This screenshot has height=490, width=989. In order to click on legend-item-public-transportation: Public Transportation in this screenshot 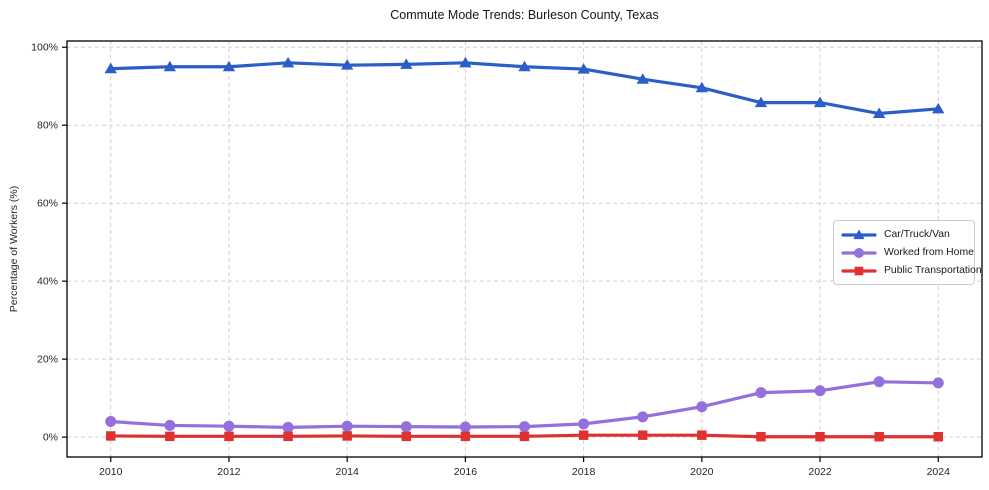, I will do `click(911, 270)`.